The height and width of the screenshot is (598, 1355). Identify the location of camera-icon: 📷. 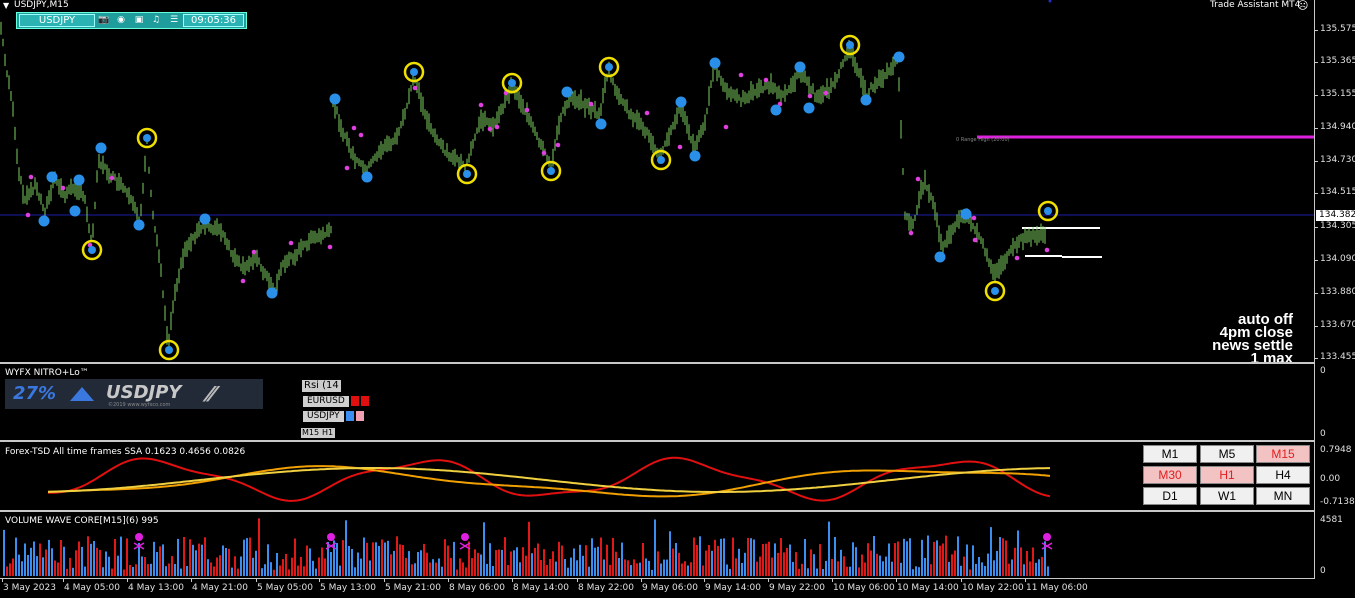
(104, 20).